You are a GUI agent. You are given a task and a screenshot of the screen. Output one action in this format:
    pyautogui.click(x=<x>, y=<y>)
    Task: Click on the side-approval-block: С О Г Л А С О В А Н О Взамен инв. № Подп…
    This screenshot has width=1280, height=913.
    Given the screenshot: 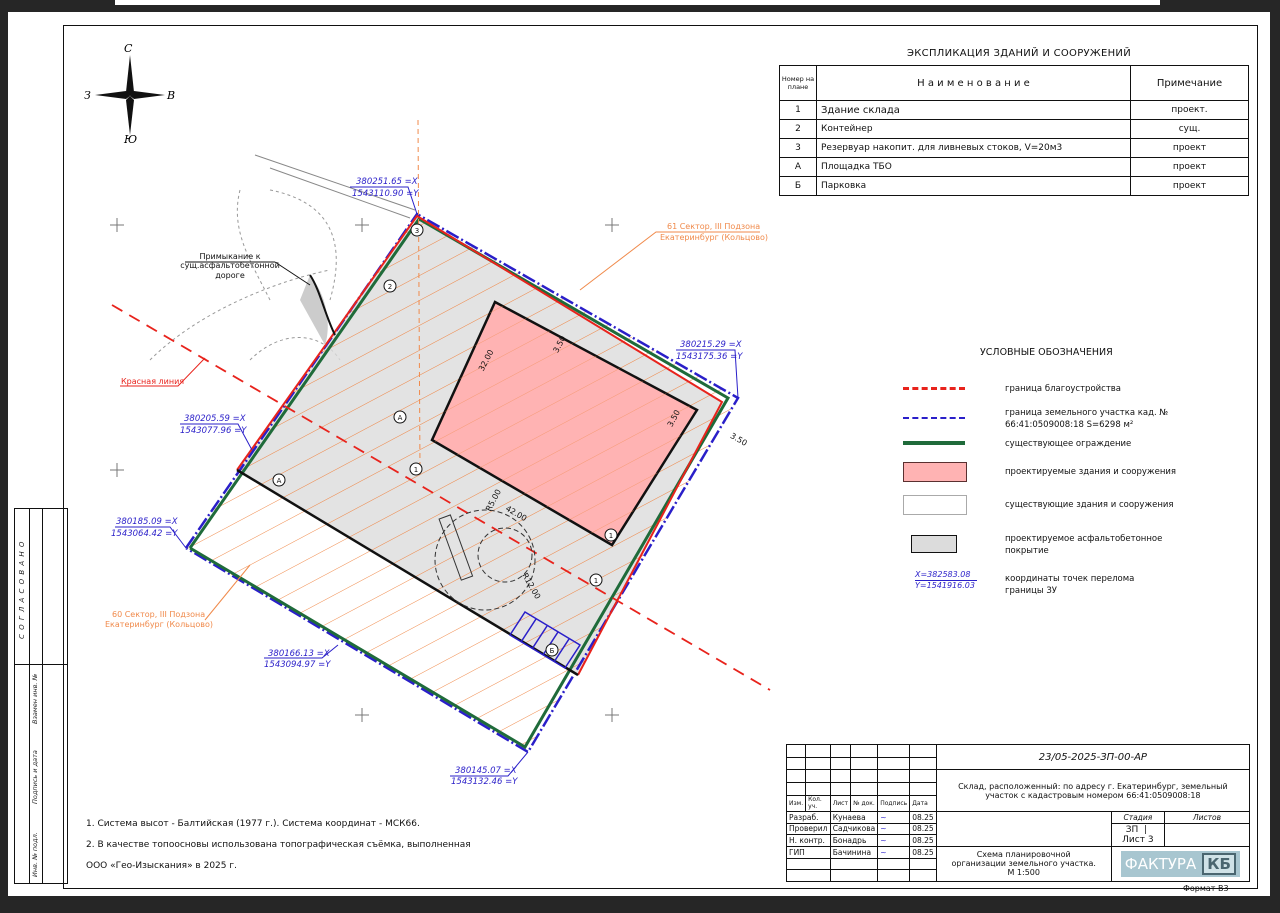 What is the action you would take?
    pyautogui.click(x=41, y=696)
    